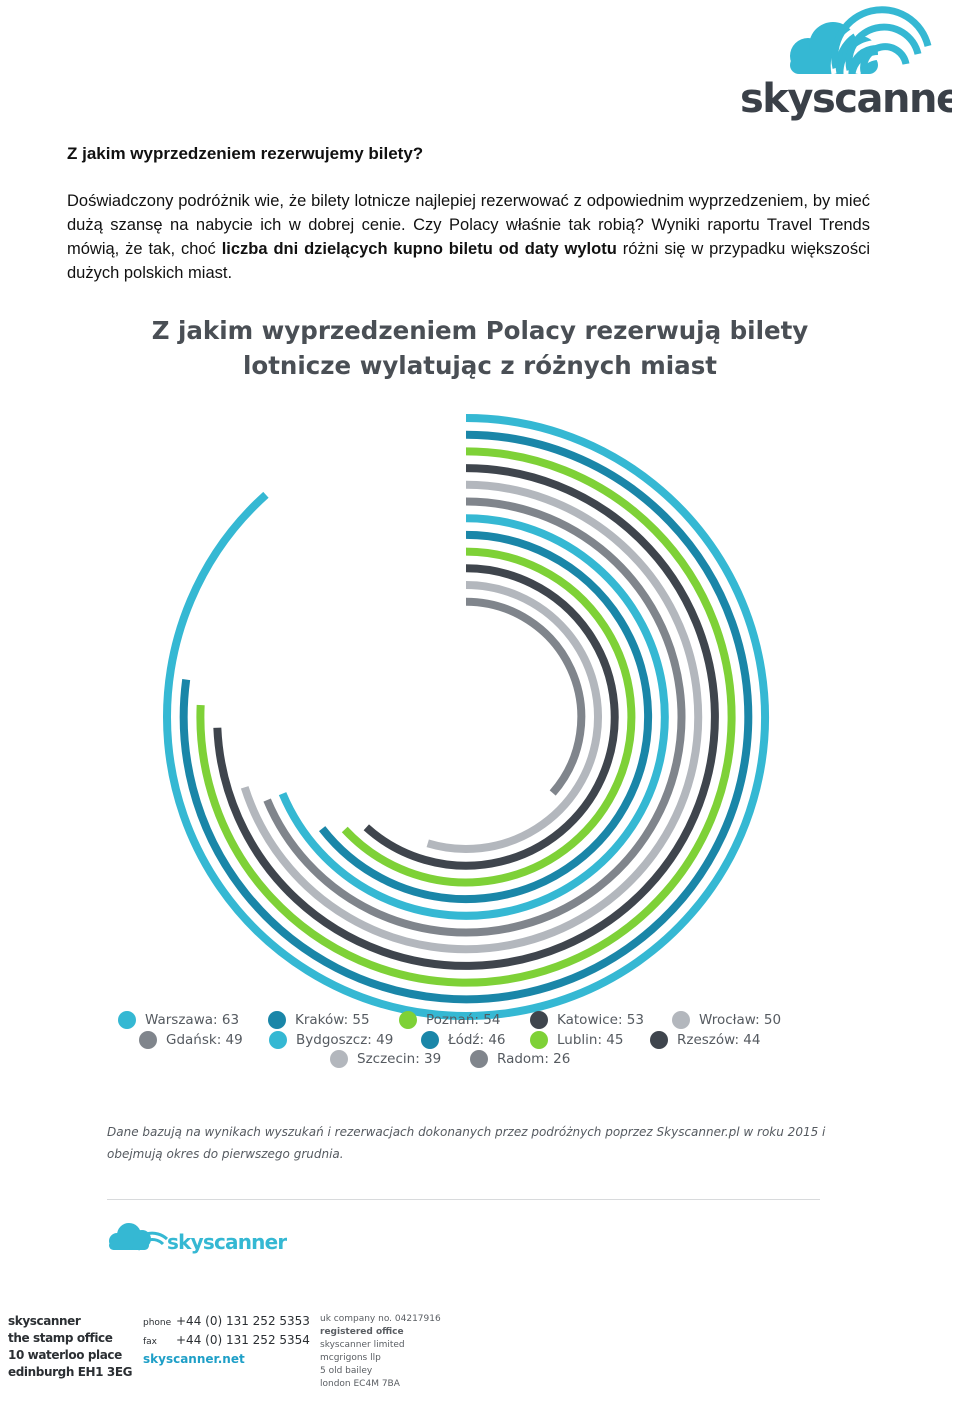  Describe the element at coordinates (157, 1323) in the screenshot. I see `phone-label: phone` at that location.